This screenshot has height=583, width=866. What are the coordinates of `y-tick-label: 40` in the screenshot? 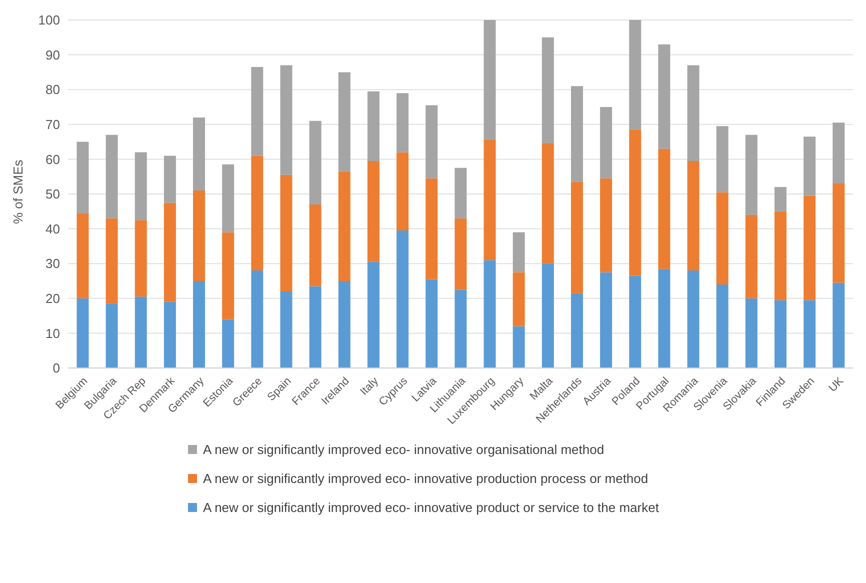 It's located at (53, 228).